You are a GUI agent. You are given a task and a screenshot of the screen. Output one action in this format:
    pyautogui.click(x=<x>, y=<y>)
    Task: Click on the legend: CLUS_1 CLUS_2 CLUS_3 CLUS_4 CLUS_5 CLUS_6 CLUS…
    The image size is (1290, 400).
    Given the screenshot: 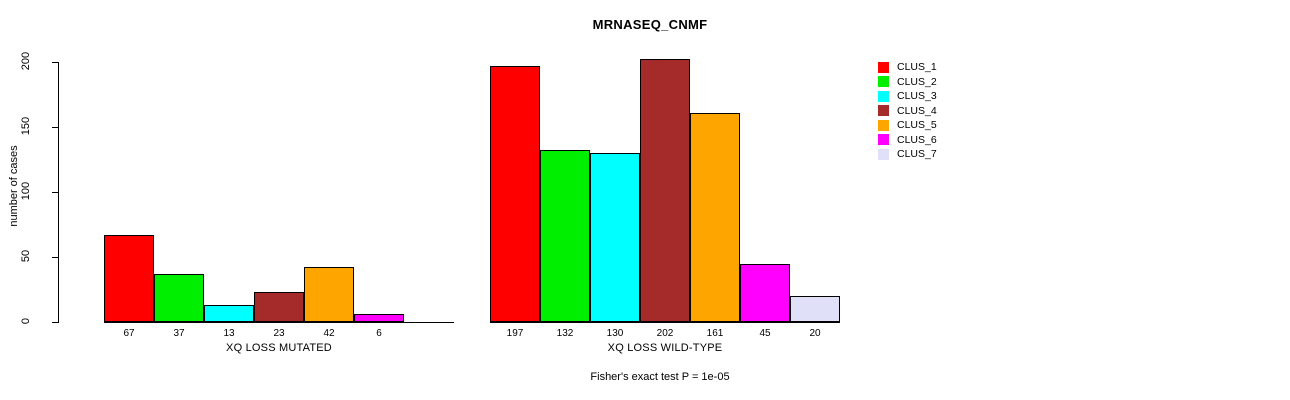 What is the action you would take?
    pyautogui.click(x=907, y=111)
    